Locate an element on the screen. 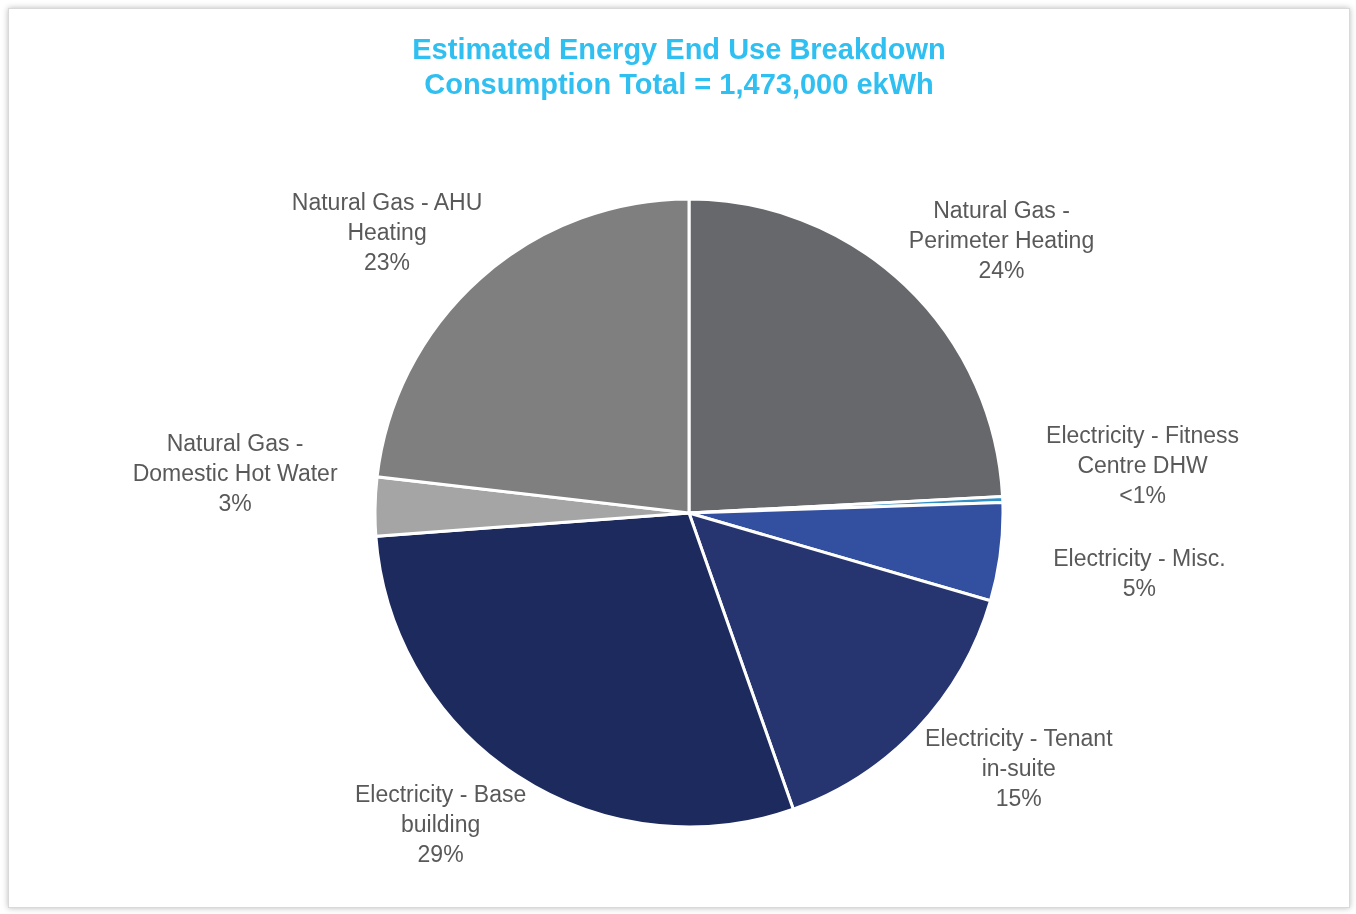 This screenshot has width=1356, height=914. slice-label: Electricity - Tenant in-suite is located at coordinates (1019, 753).